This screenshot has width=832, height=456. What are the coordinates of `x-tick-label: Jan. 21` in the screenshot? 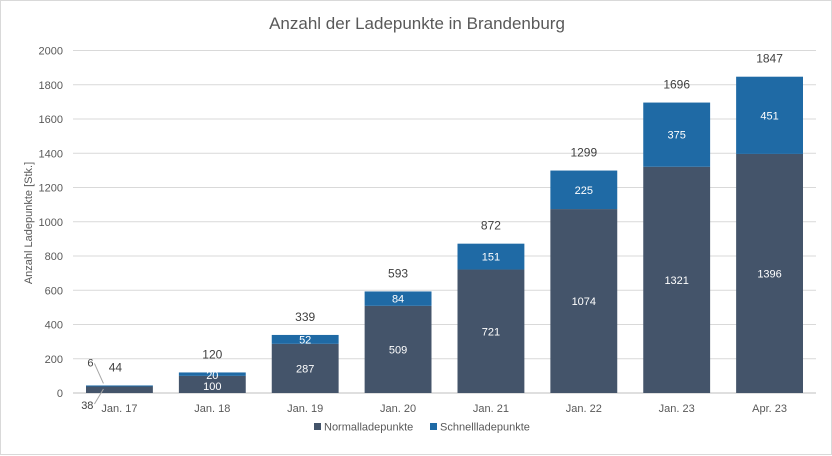 It's located at (491, 409).